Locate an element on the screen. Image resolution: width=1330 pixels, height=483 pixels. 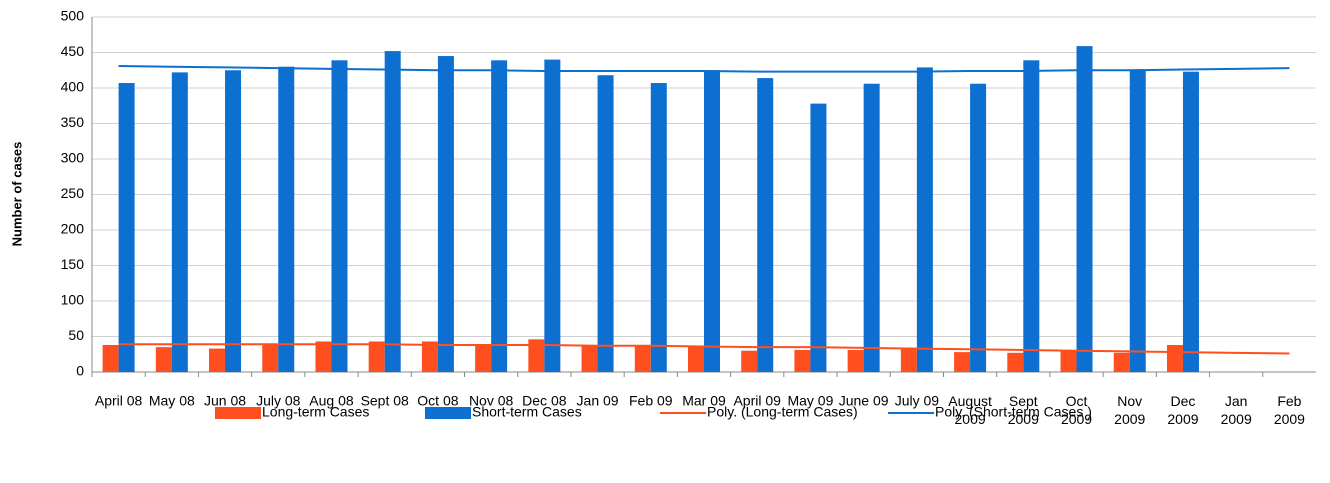
x-tick-label: Oct 2009 is located at coordinates (1076, 410).